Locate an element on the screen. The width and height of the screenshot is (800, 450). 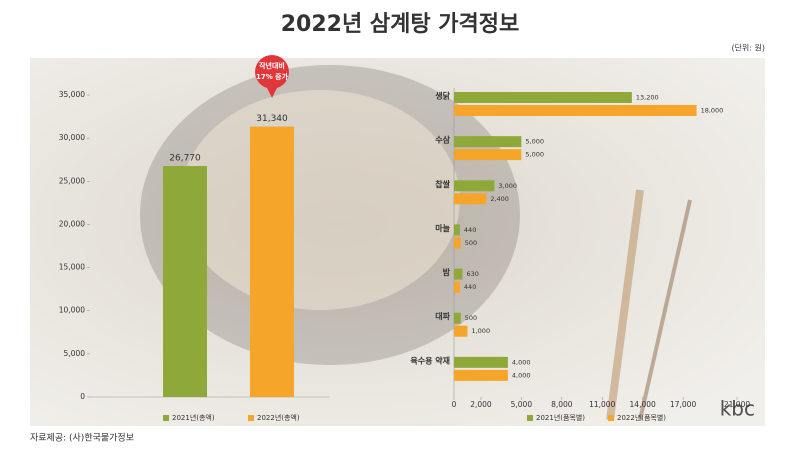
legend-label: 2021년(품목별) is located at coordinates (560, 417).